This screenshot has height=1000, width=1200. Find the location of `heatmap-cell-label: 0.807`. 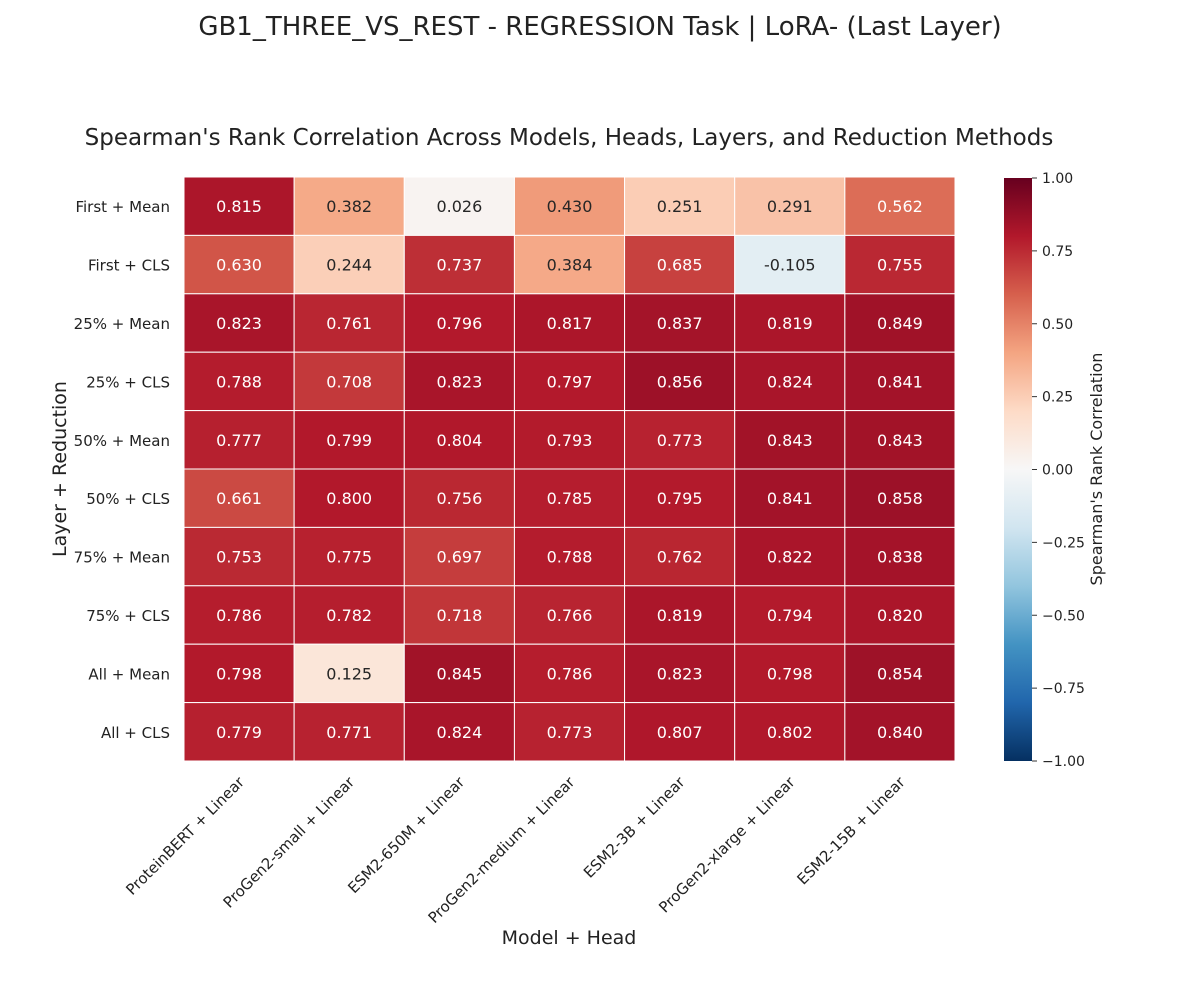

heatmap-cell-label: 0.807 is located at coordinates (680, 732).